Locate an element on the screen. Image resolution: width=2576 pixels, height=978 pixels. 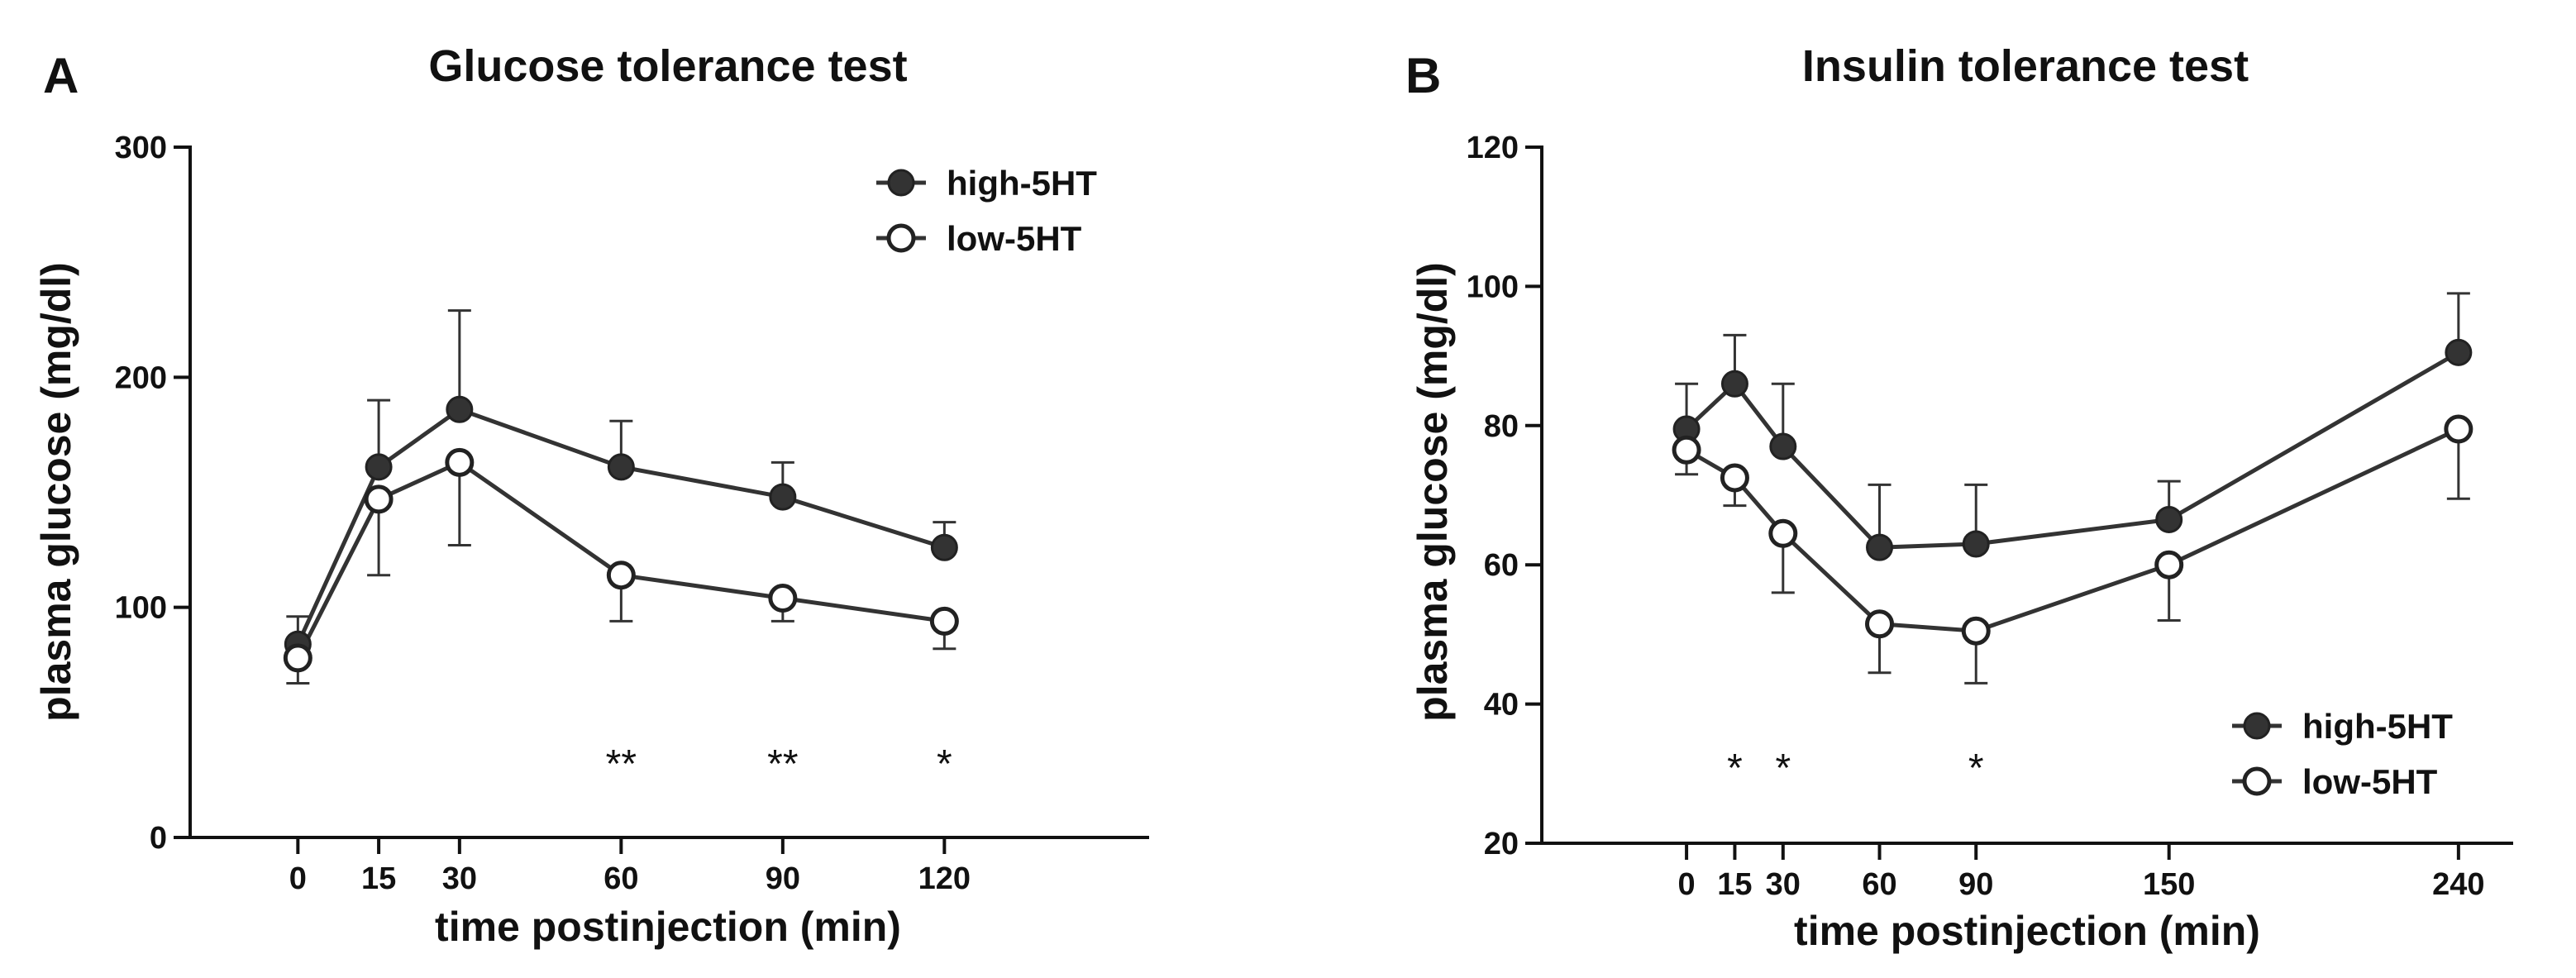
panel-a-legend-marker-high-5ht is located at coordinates (901, 183).